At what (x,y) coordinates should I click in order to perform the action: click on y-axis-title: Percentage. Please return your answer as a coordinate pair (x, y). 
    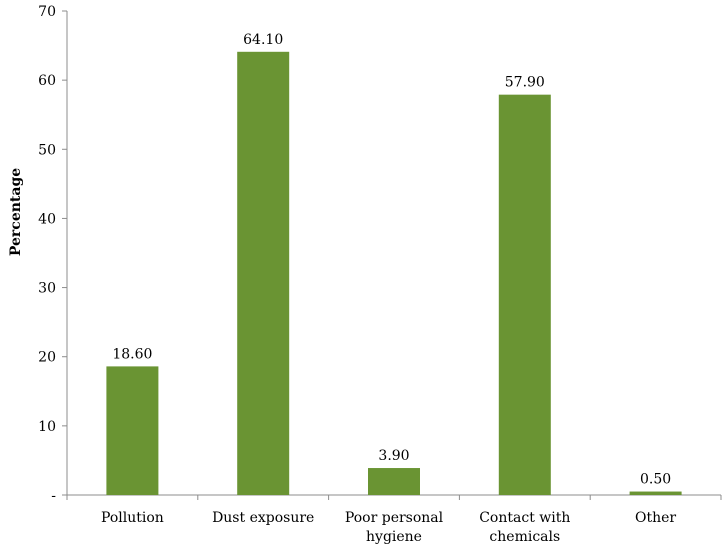
    Looking at the image, I should click on (16, 212).